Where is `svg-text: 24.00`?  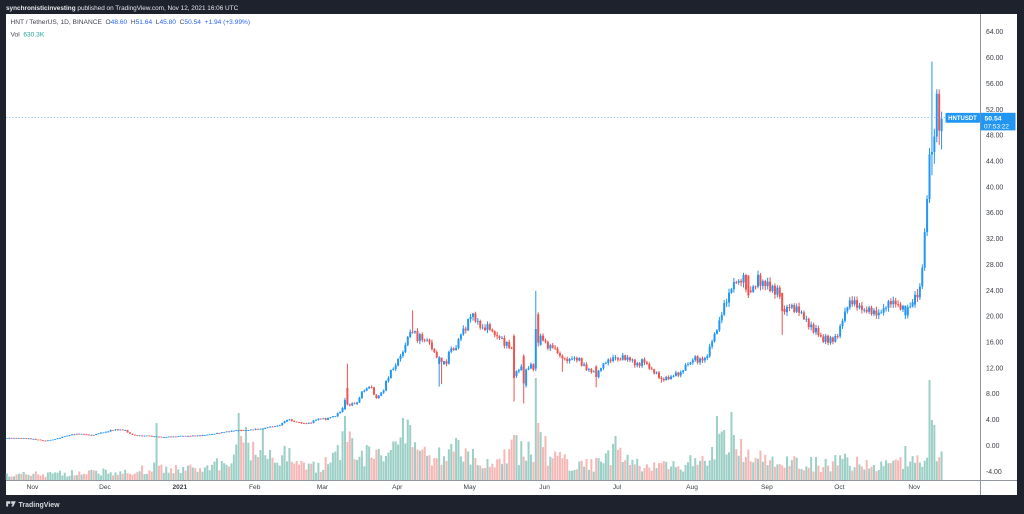 svg-text: 24.00 is located at coordinates (994, 291).